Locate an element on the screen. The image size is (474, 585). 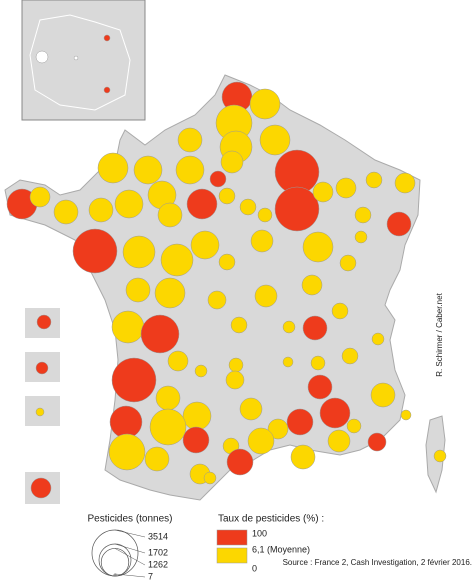
color-legend-bottom: 0 is located at coordinates (254, 568).